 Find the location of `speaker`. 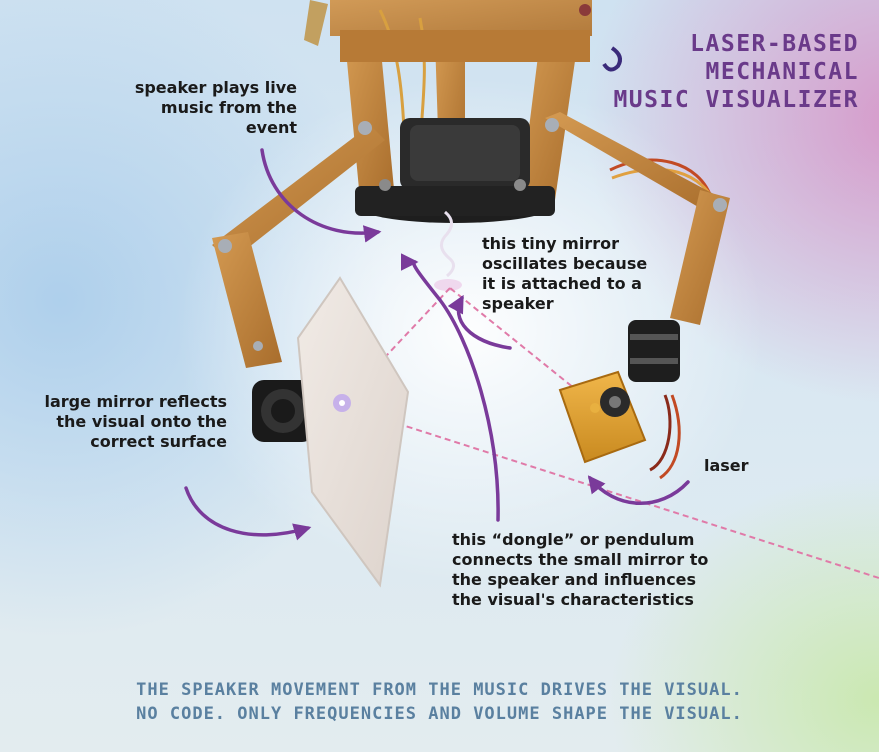

speaker is located at coordinates (455, 170).